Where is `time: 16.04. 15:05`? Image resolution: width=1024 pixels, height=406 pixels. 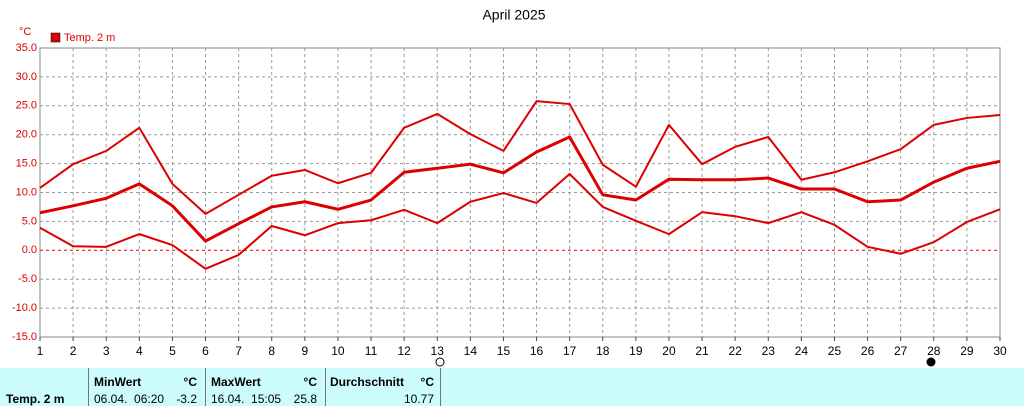
time: 16.04. 15:05 is located at coordinates (246, 399).